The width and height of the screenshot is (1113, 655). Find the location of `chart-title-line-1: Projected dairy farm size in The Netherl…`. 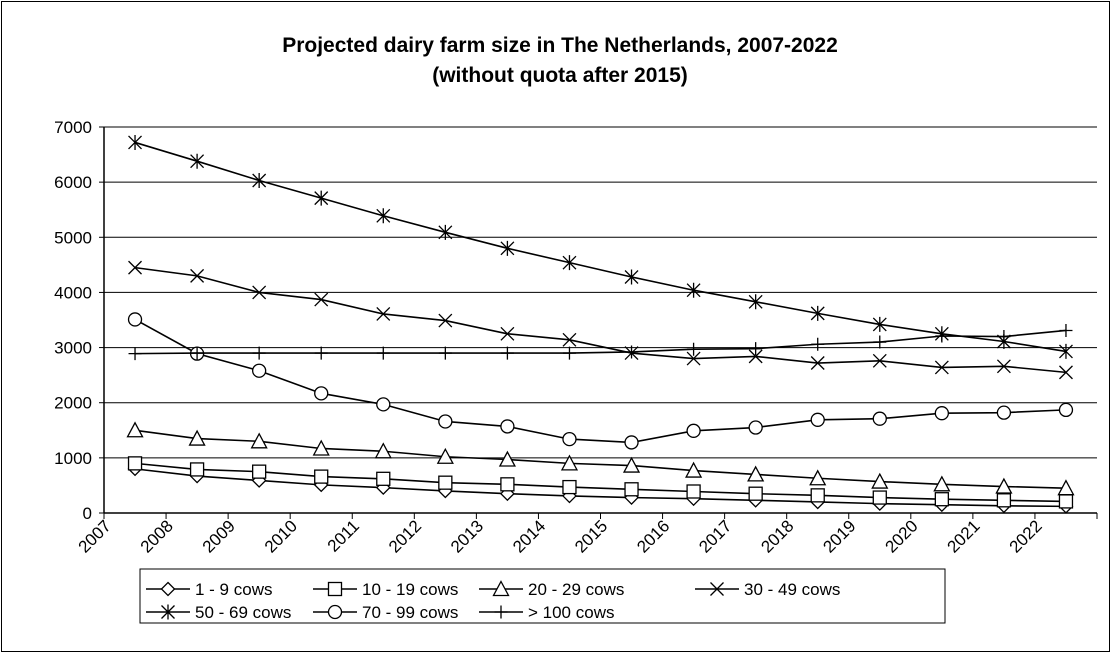

chart-title-line-1: Projected dairy farm size in The Netherl… is located at coordinates (560, 45).